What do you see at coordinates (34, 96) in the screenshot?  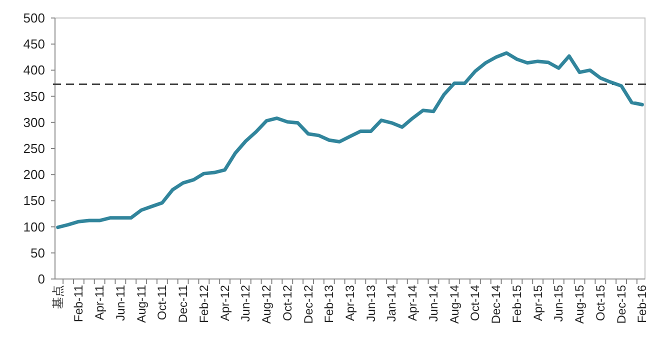 I see `y-tick-label: 350` at bounding box center [34, 96].